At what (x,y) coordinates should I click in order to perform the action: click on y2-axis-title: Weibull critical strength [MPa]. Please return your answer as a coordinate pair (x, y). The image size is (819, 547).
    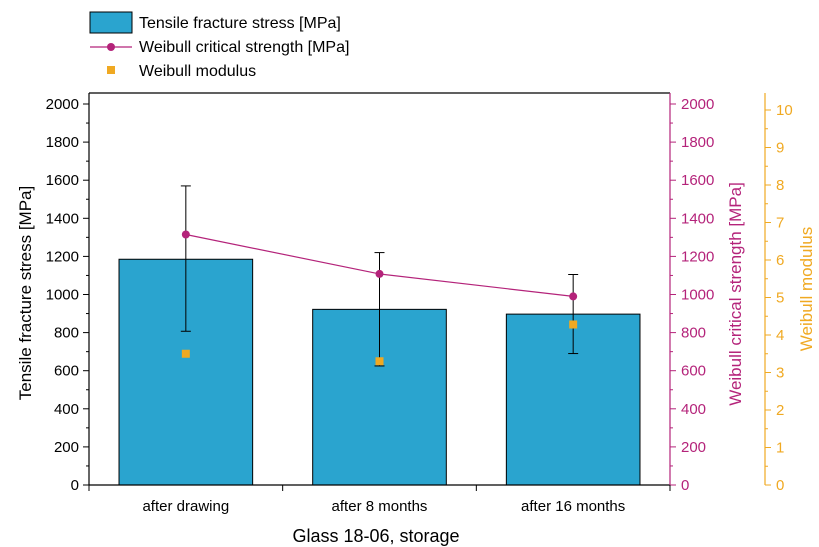
    Looking at the image, I should click on (735, 294).